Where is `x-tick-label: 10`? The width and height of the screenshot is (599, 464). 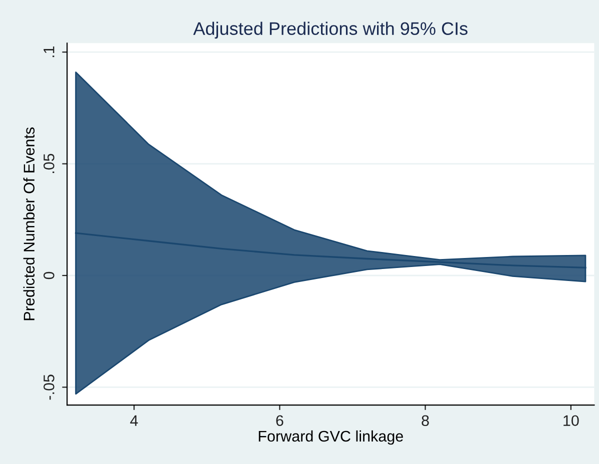 x-tick-label: 10 is located at coordinates (571, 420).